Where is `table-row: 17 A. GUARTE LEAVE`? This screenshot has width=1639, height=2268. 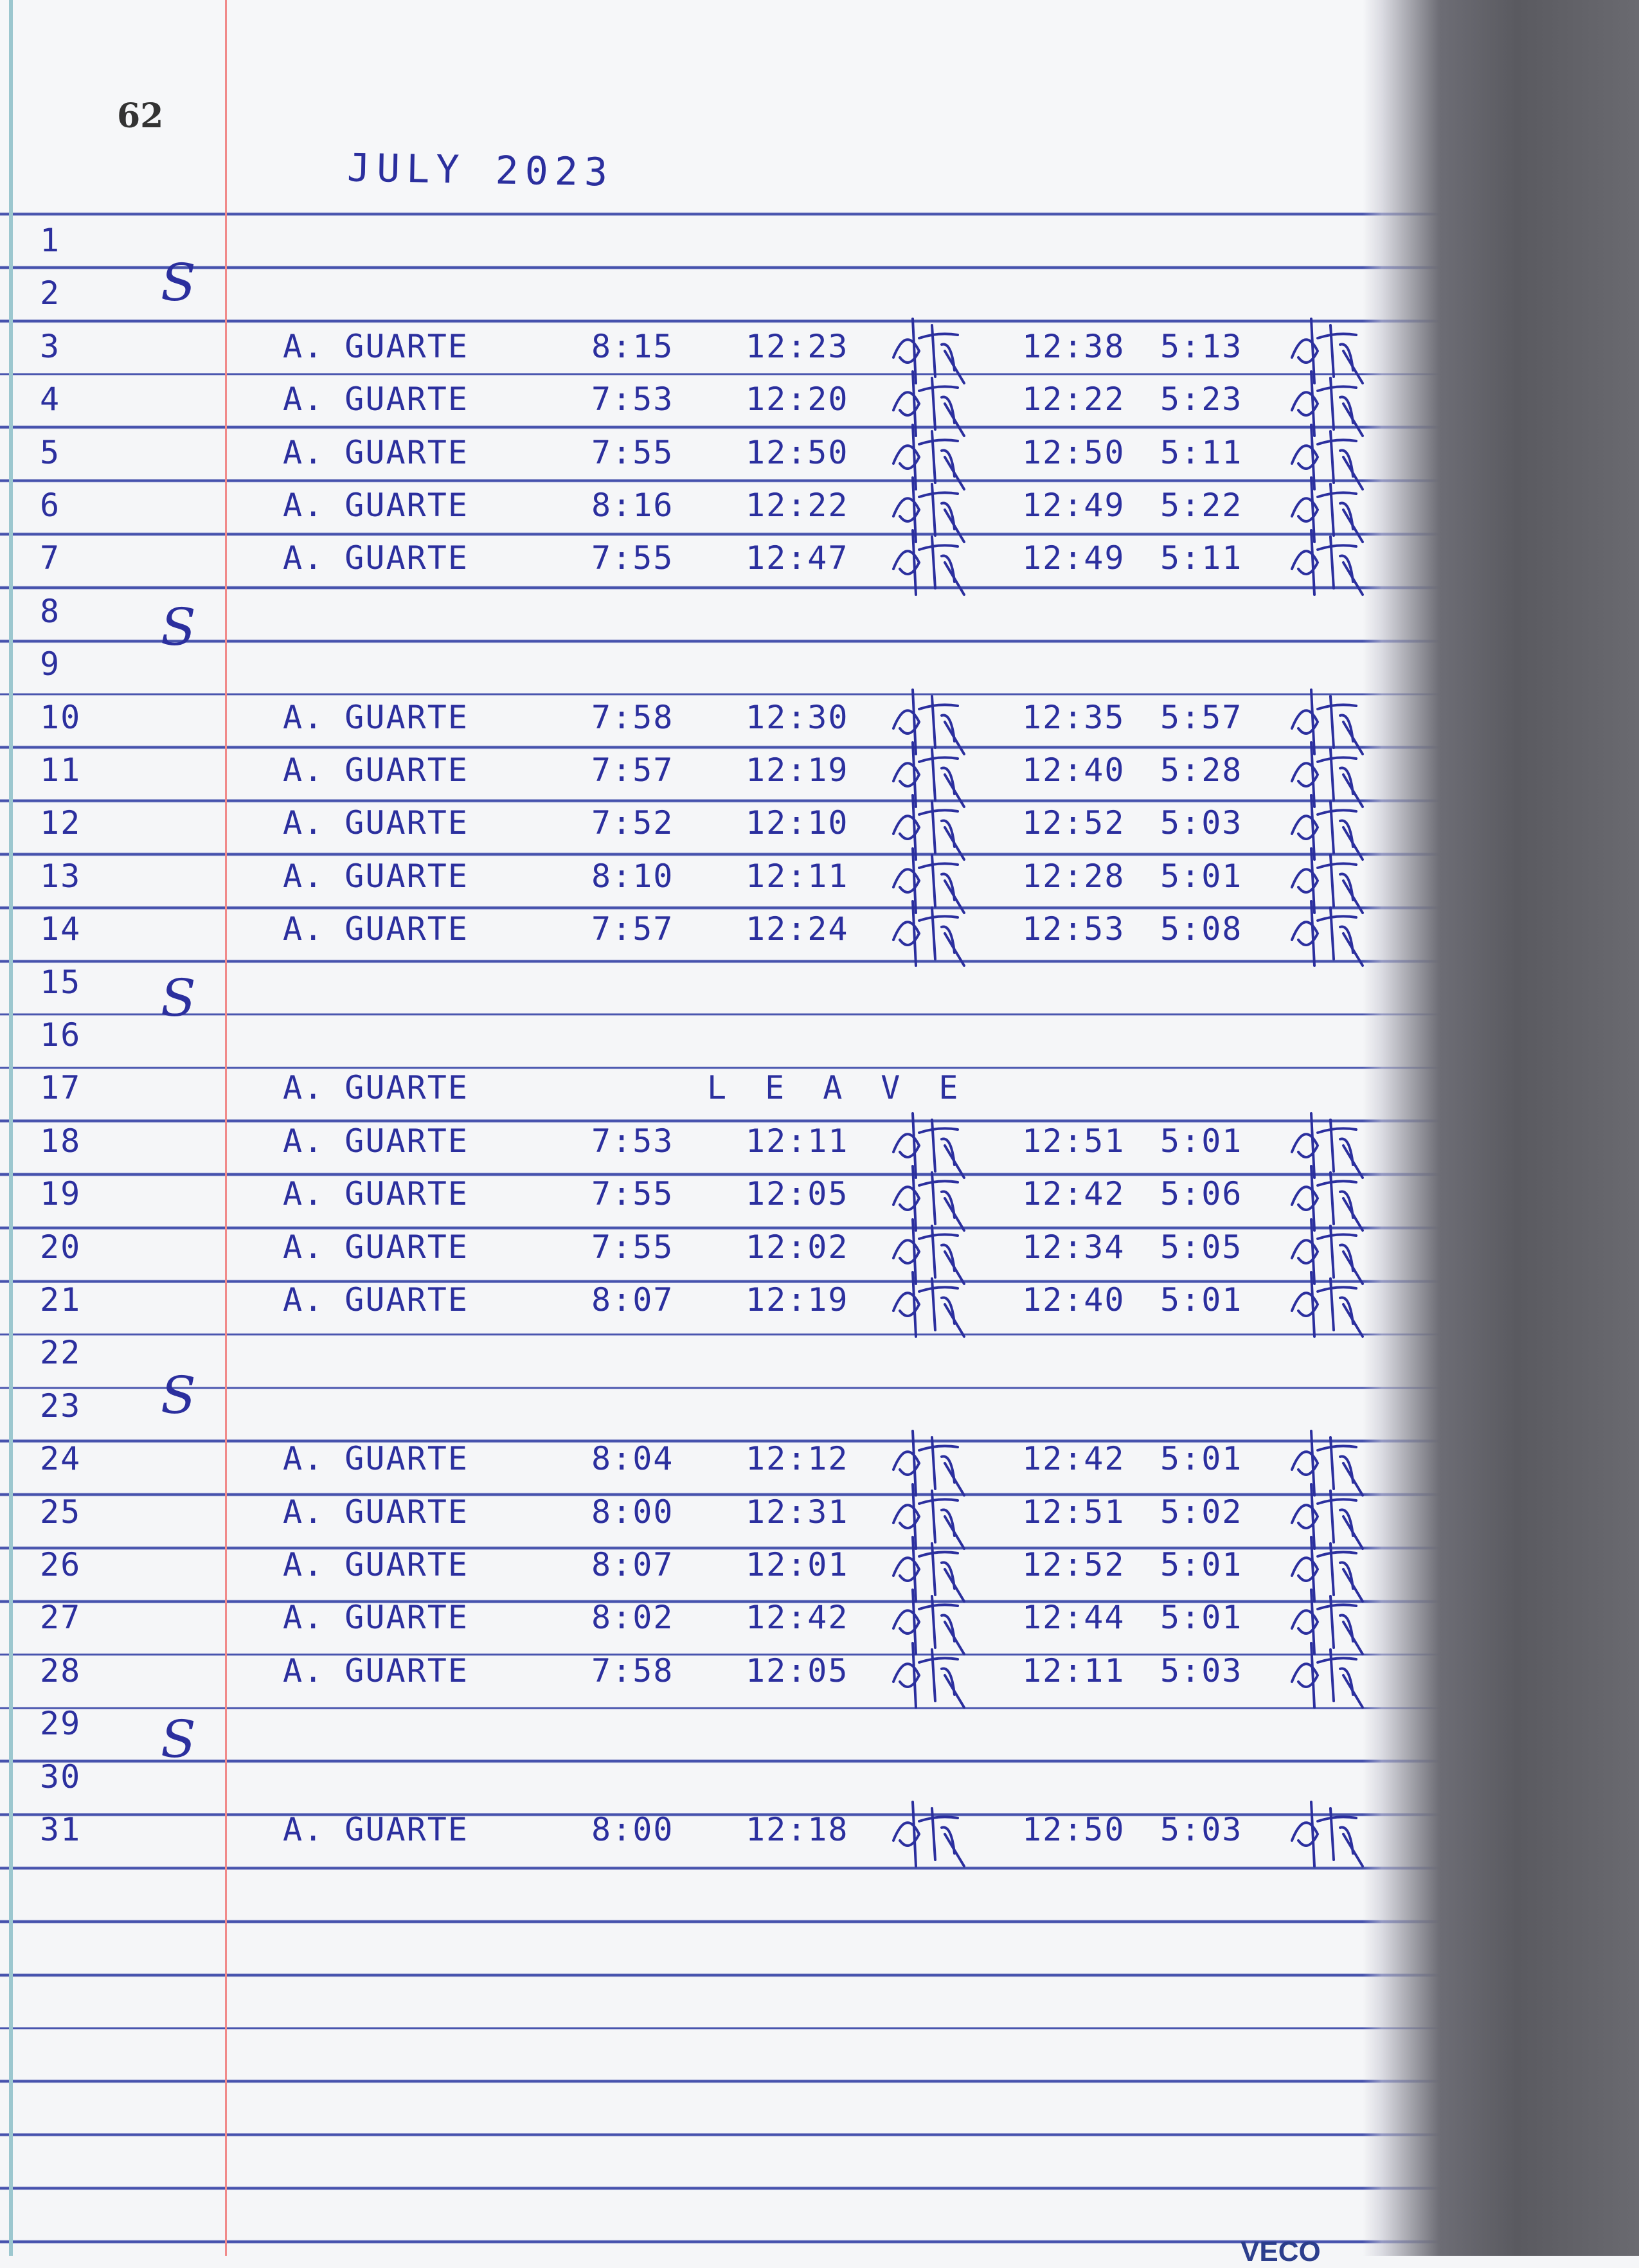 table-row: 17 A. GUARTE LEAVE is located at coordinates (687, 1086).